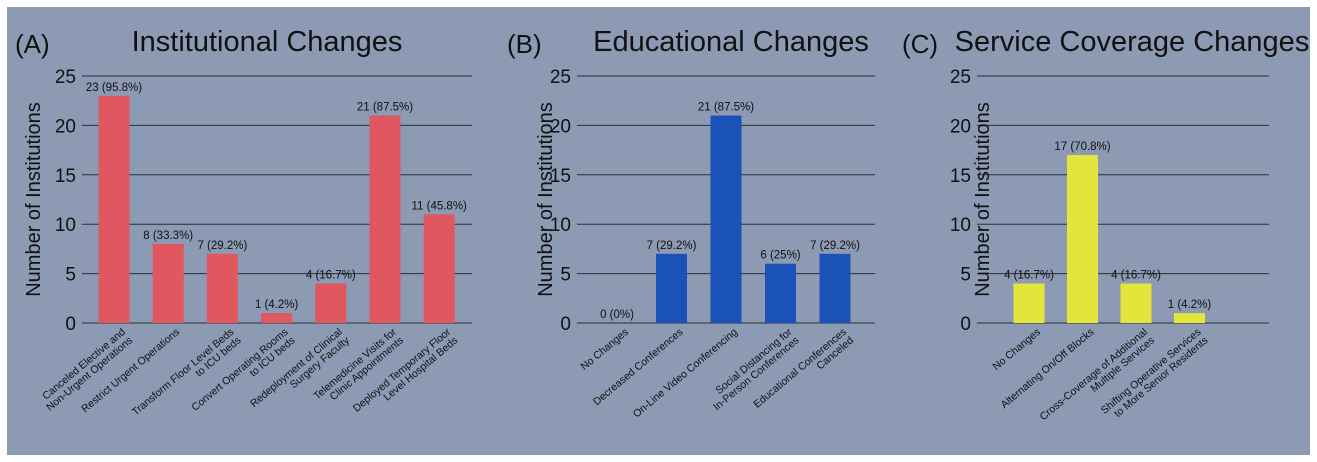  What do you see at coordinates (168, 236) in the screenshot?
I see `data-label: 8 (33.3%)` at bounding box center [168, 236].